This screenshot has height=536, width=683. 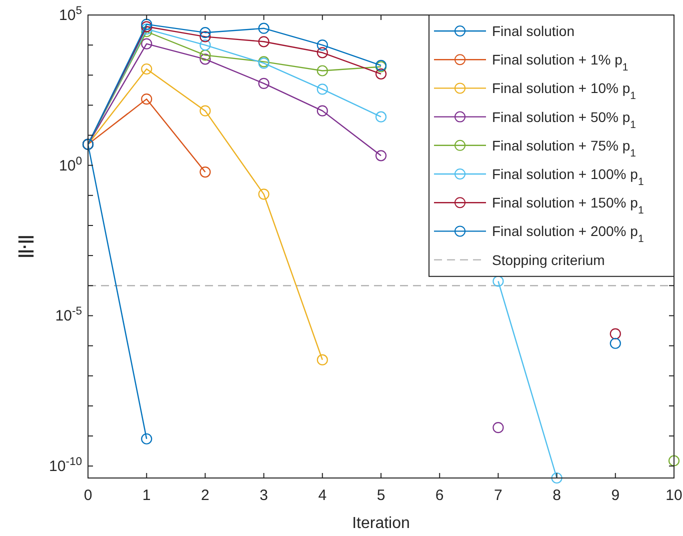 What do you see at coordinates (674, 495) in the screenshot?
I see `x-tick-label: 10` at bounding box center [674, 495].